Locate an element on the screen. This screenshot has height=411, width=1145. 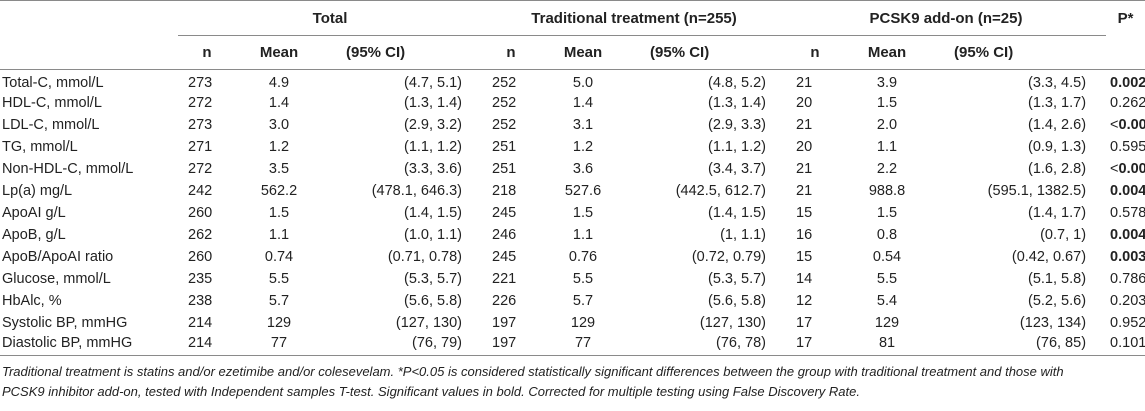
total-mean-cell: 4.9 is located at coordinates (279, 83).